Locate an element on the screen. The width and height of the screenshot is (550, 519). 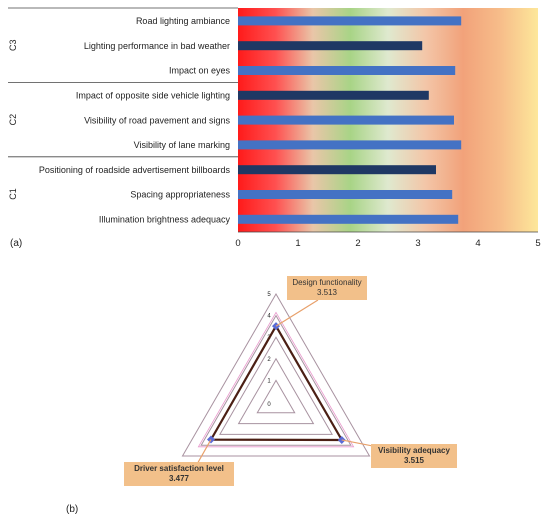
radar-tick-0: 0 is located at coordinates (269, 405).